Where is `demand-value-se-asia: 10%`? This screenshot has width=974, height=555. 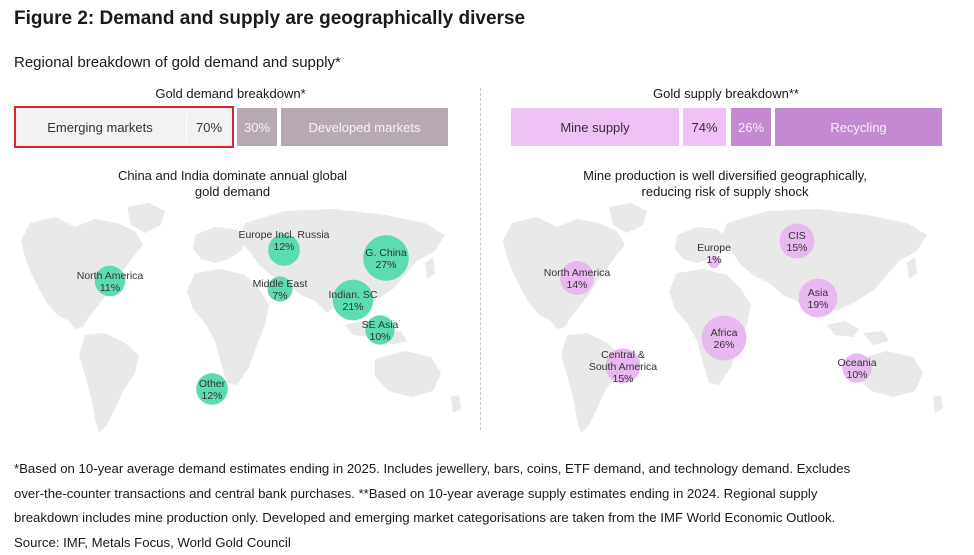 demand-value-se-asia: 10% is located at coordinates (379, 337).